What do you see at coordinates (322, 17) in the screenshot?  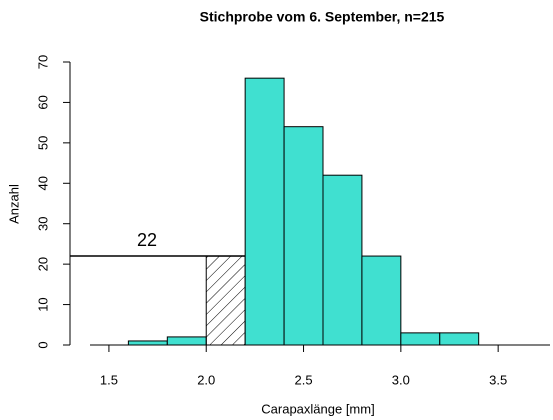 I see `chart-title: Stichprobe vom 6. September, n=215` at bounding box center [322, 17].